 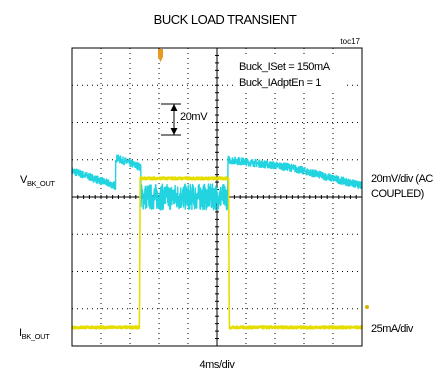 I want to click on x-axis-label: 4ms/div, so click(x=217, y=365).